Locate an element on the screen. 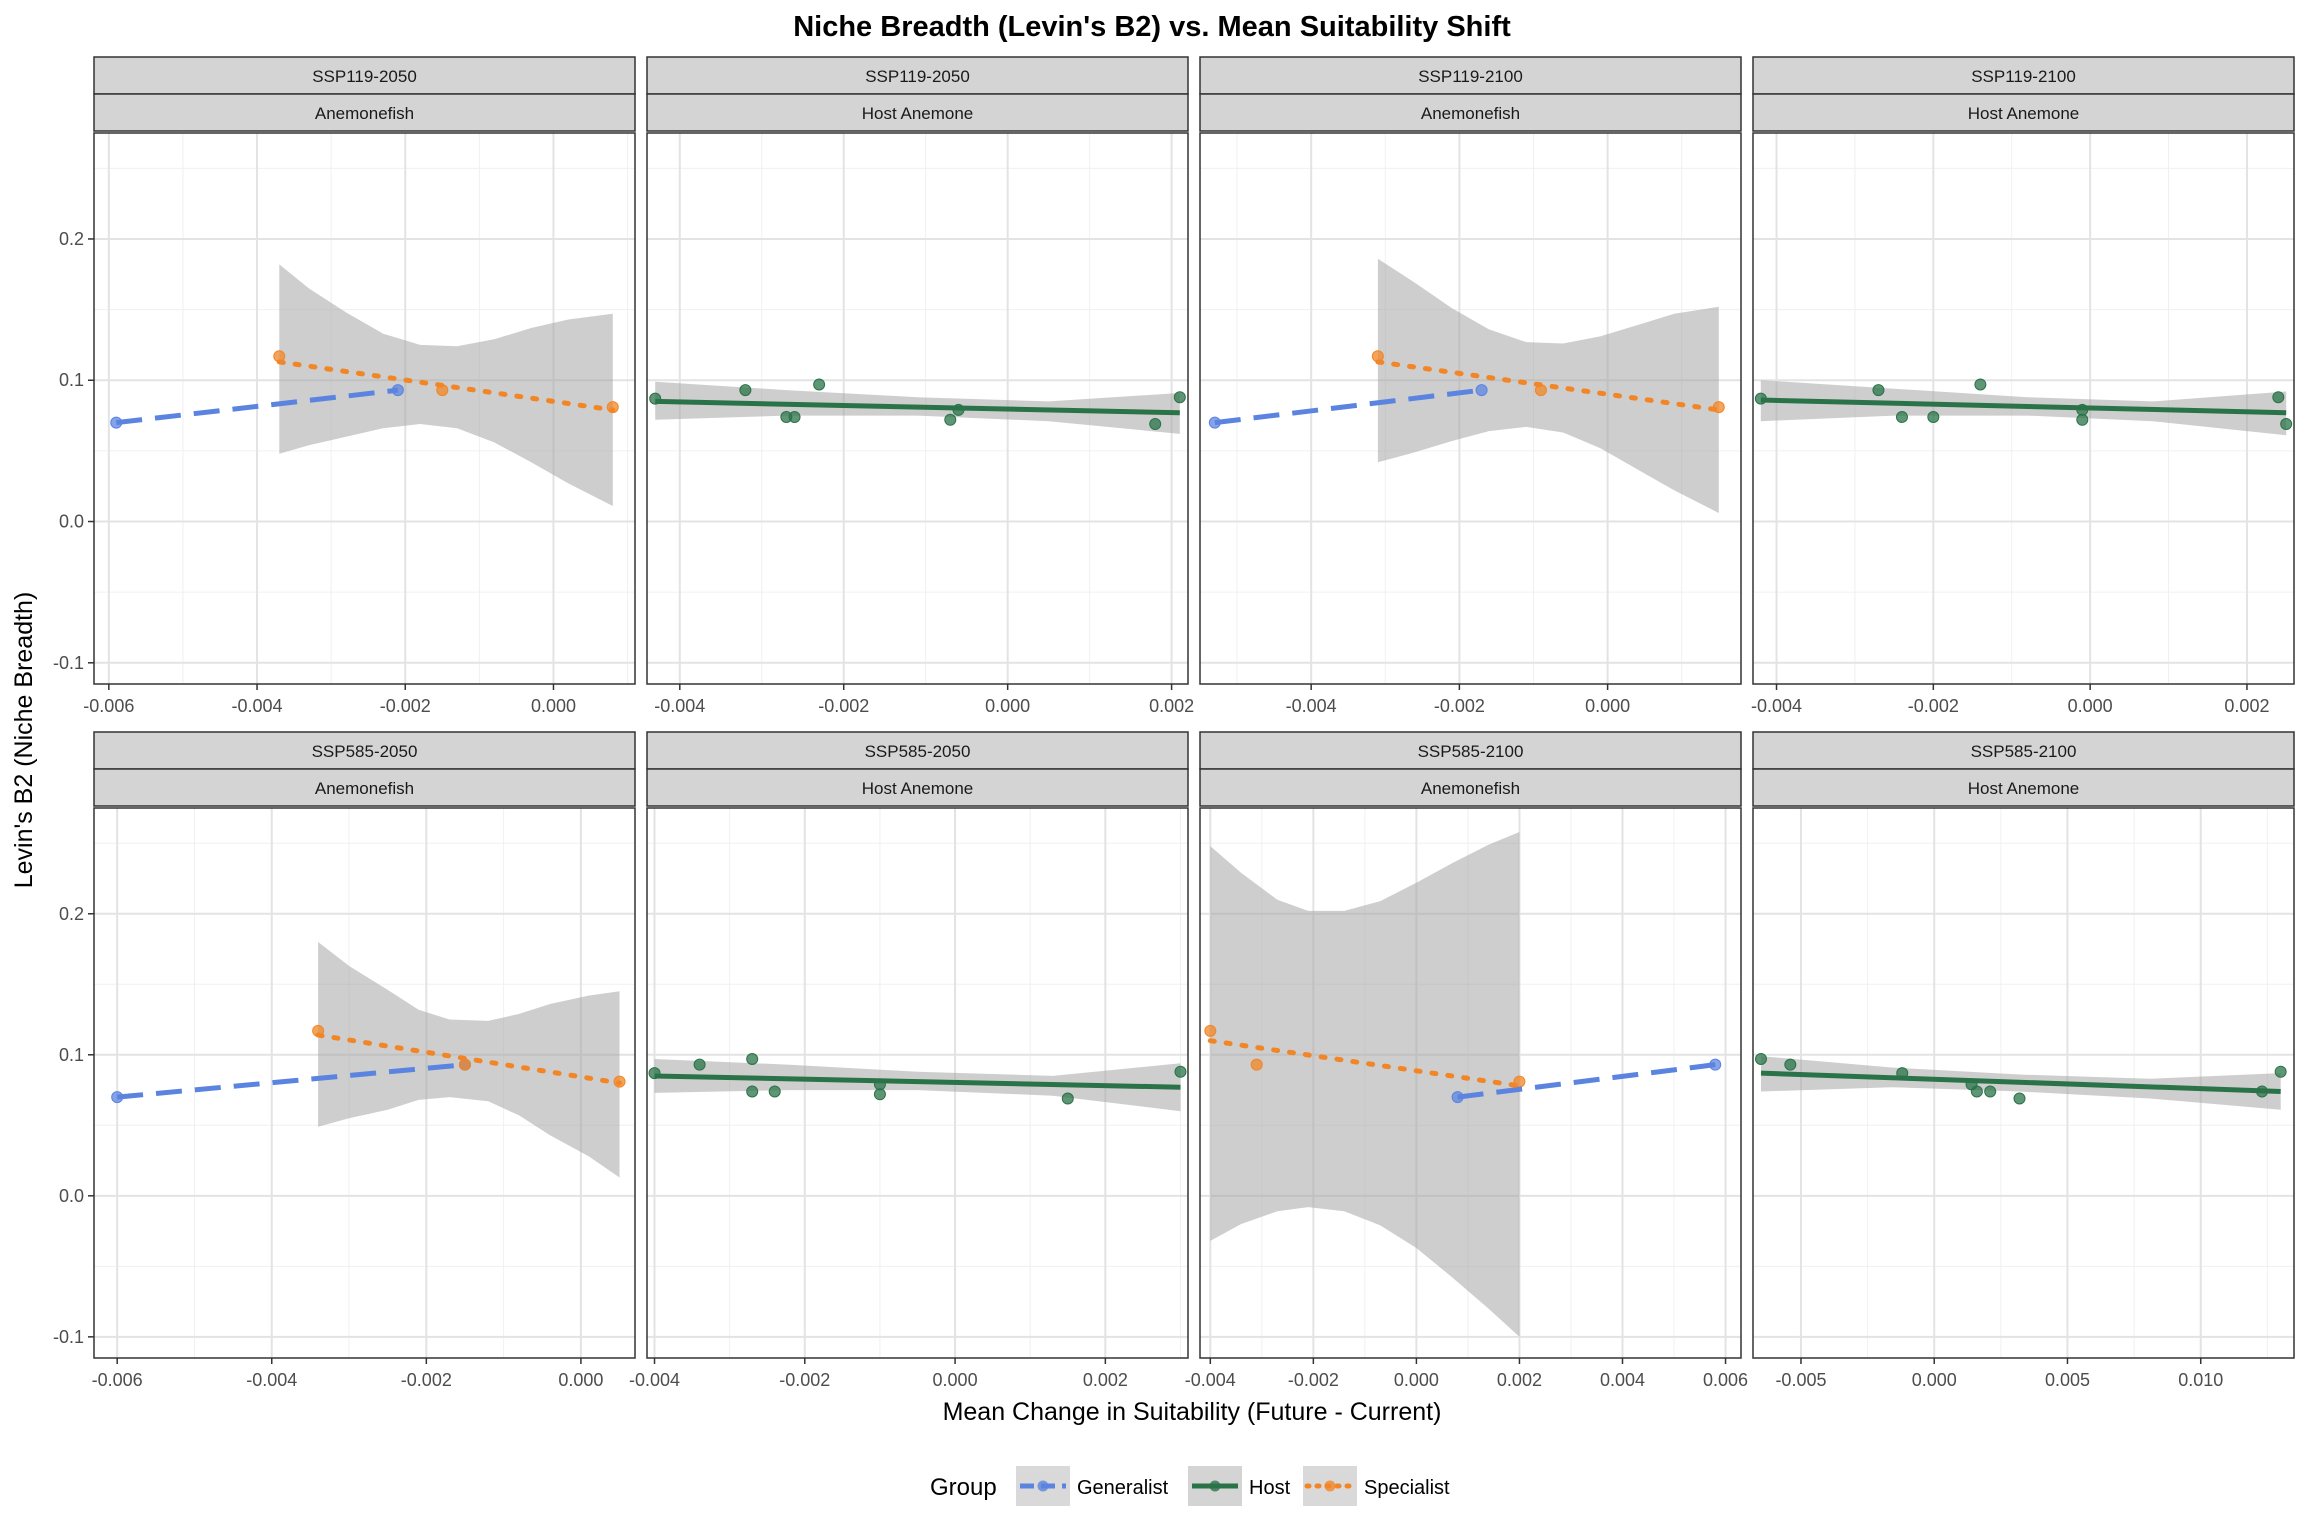 This screenshot has height=1536, width=2304. x-tick-label: 0.004 is located at coordinates (1622, 1380).